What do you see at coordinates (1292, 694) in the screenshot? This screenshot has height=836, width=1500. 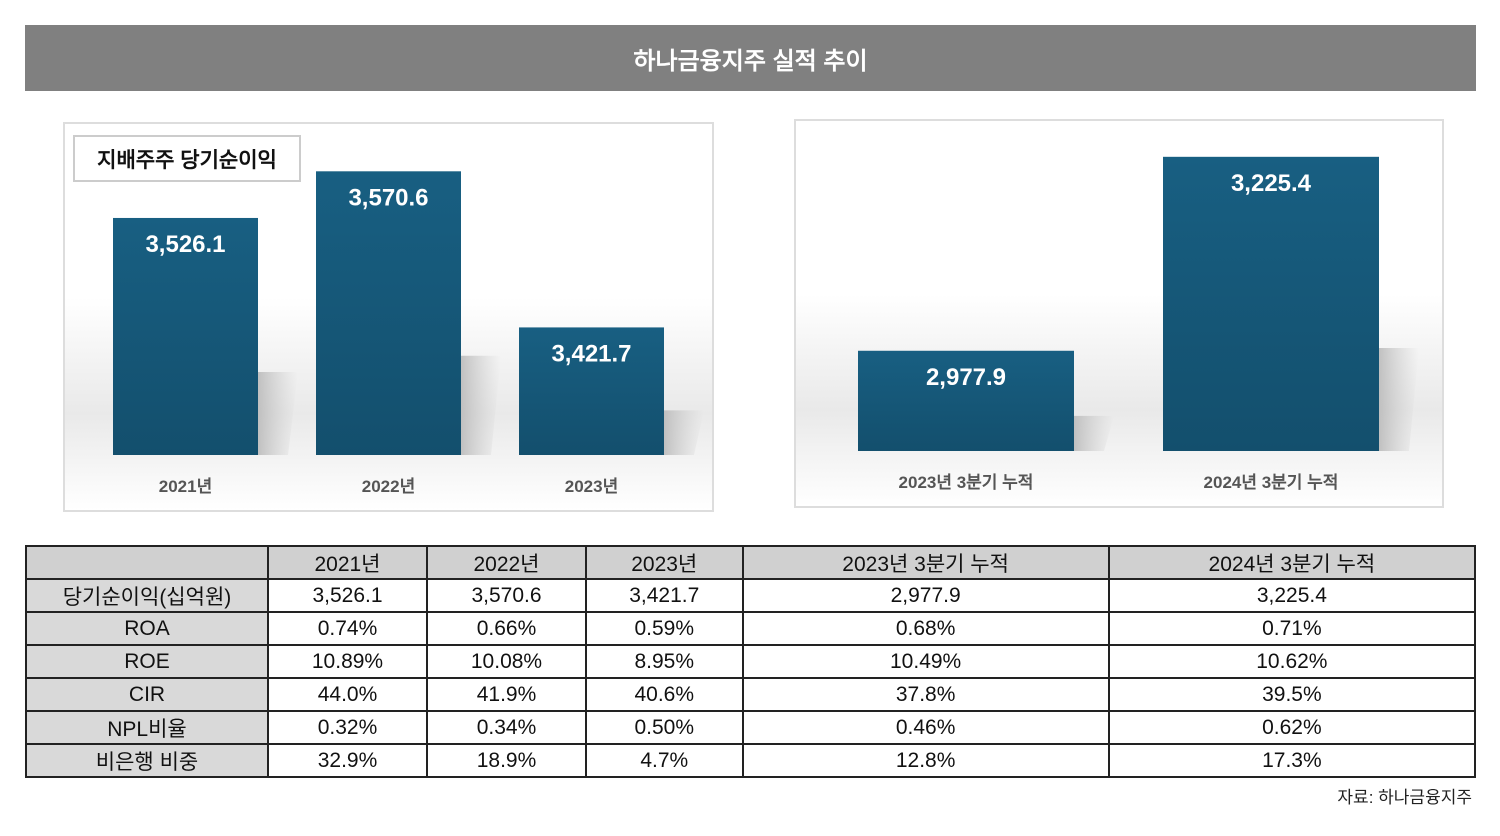 I see `table-cell: 39.5%` at bounding box center [1292, 694].